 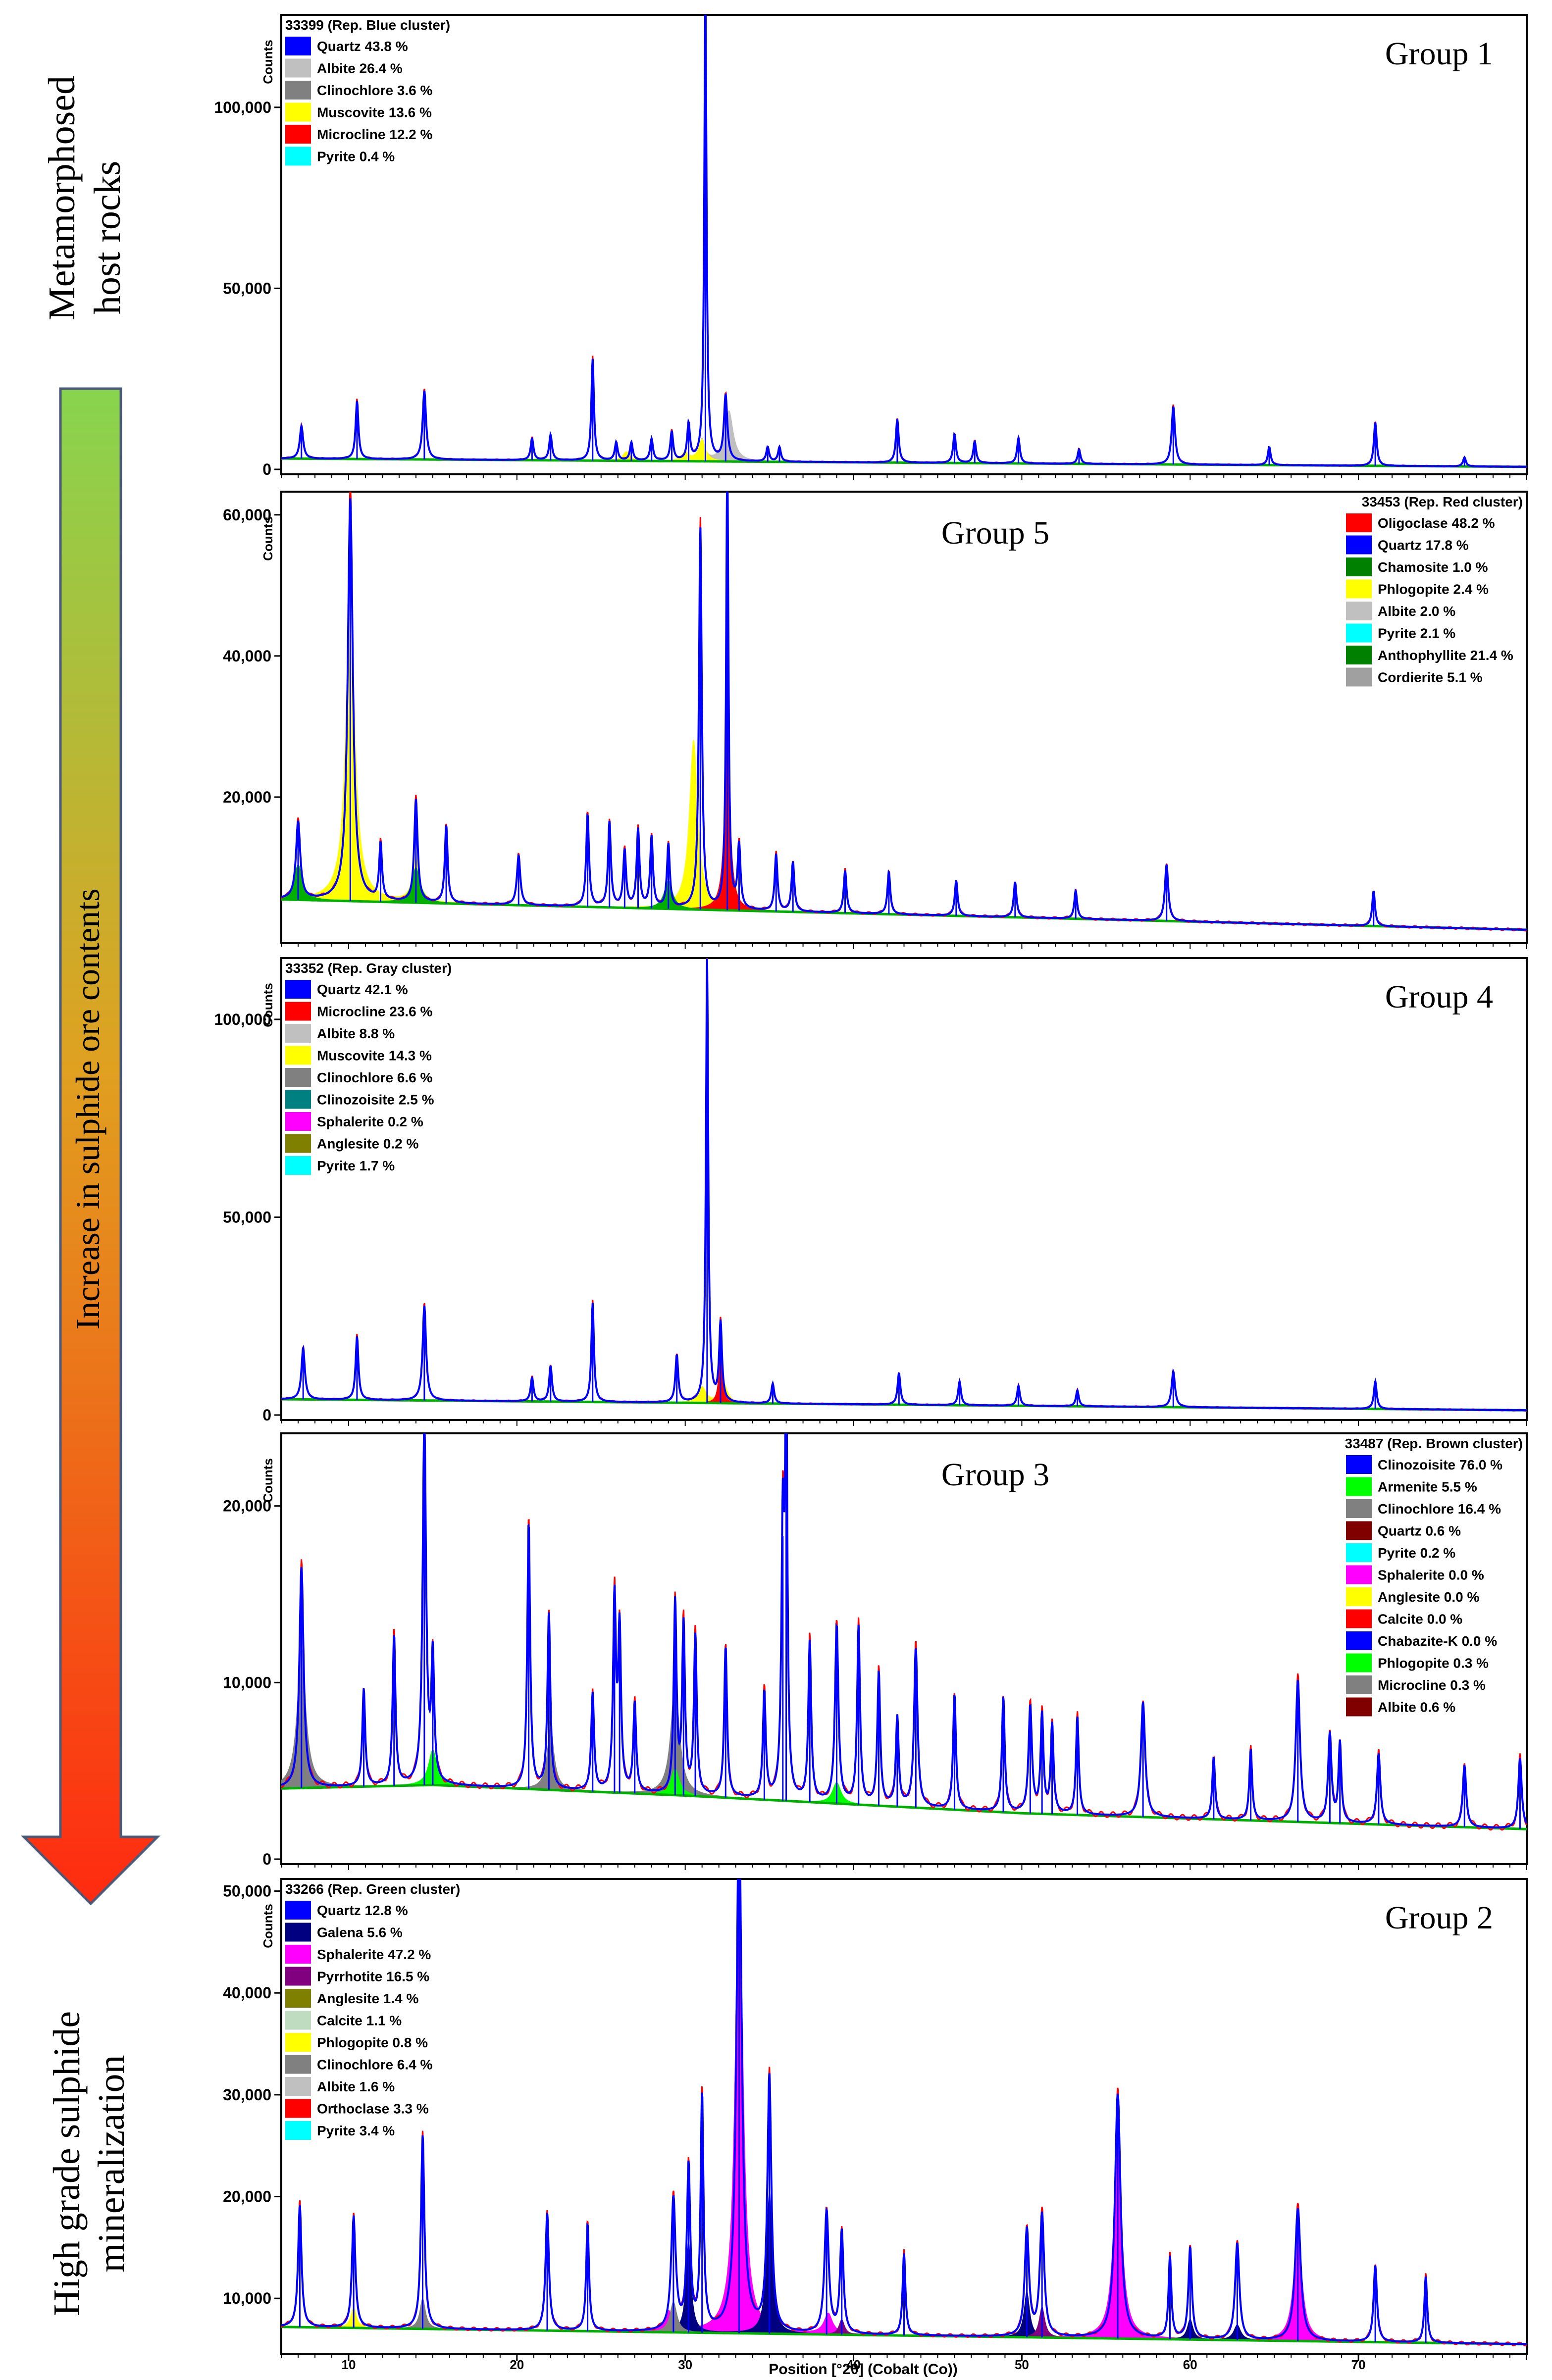 I want to click on legend-entry: Microcline 12.2 %, so click(x=375, y=134).